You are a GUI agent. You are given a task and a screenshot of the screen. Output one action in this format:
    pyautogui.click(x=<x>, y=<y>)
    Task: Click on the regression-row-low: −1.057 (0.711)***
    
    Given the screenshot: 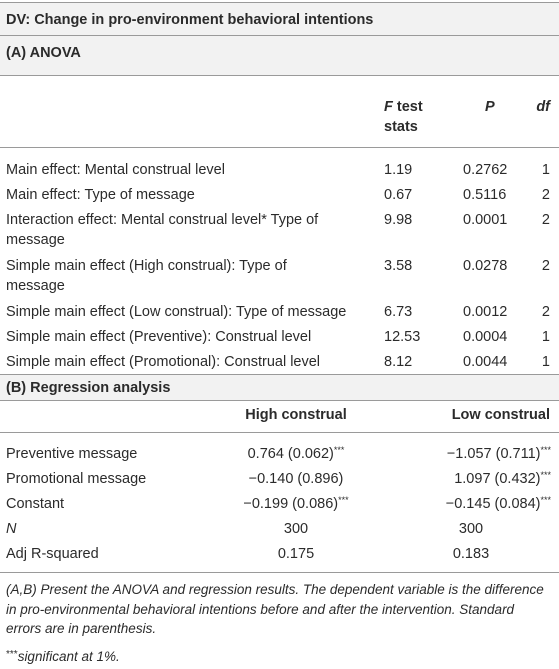 What is the action you would take?
    pyautogui.click(x=498, y=454)
    